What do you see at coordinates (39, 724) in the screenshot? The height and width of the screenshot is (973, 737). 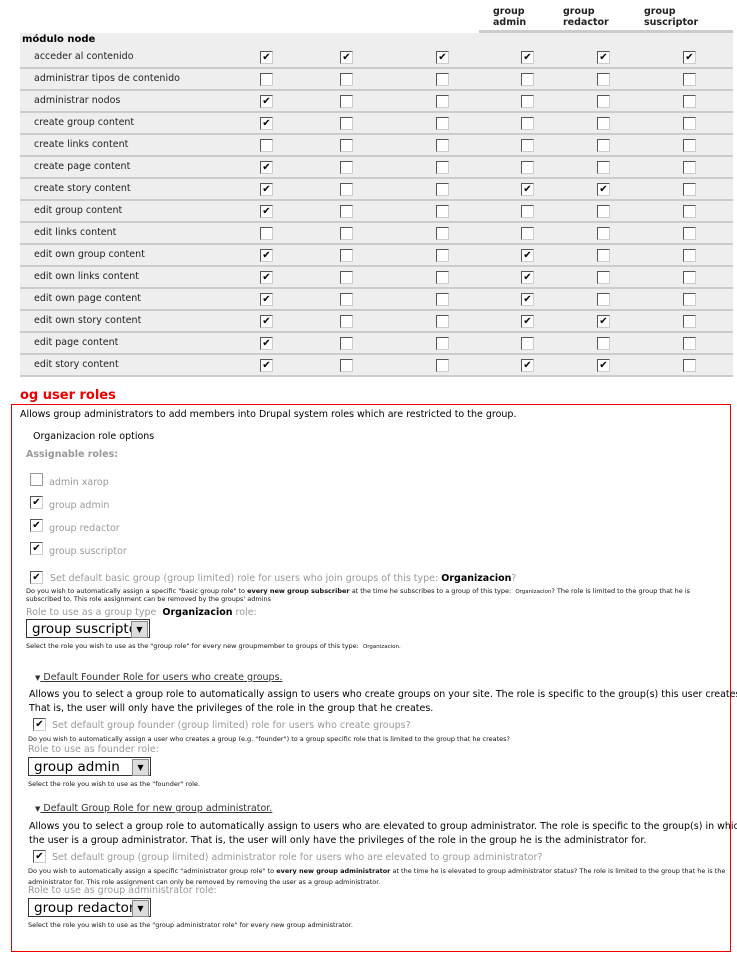 I see `founder-role-checkbox: ✔` at bounding box center [39, 724].